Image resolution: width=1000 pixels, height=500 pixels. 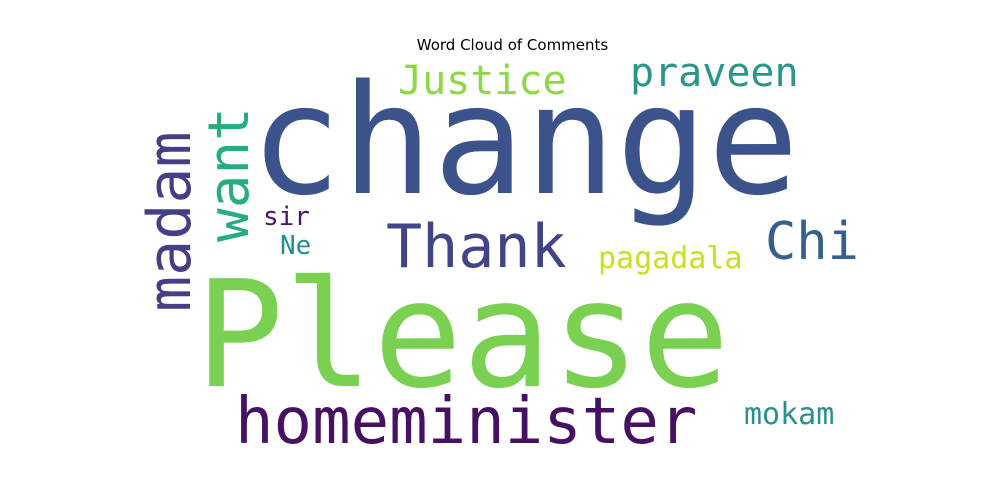 What do you see at coordinates (482, 81) in the screenshot?
I see `word-justice: Justice` at bounding box center [482, 81].